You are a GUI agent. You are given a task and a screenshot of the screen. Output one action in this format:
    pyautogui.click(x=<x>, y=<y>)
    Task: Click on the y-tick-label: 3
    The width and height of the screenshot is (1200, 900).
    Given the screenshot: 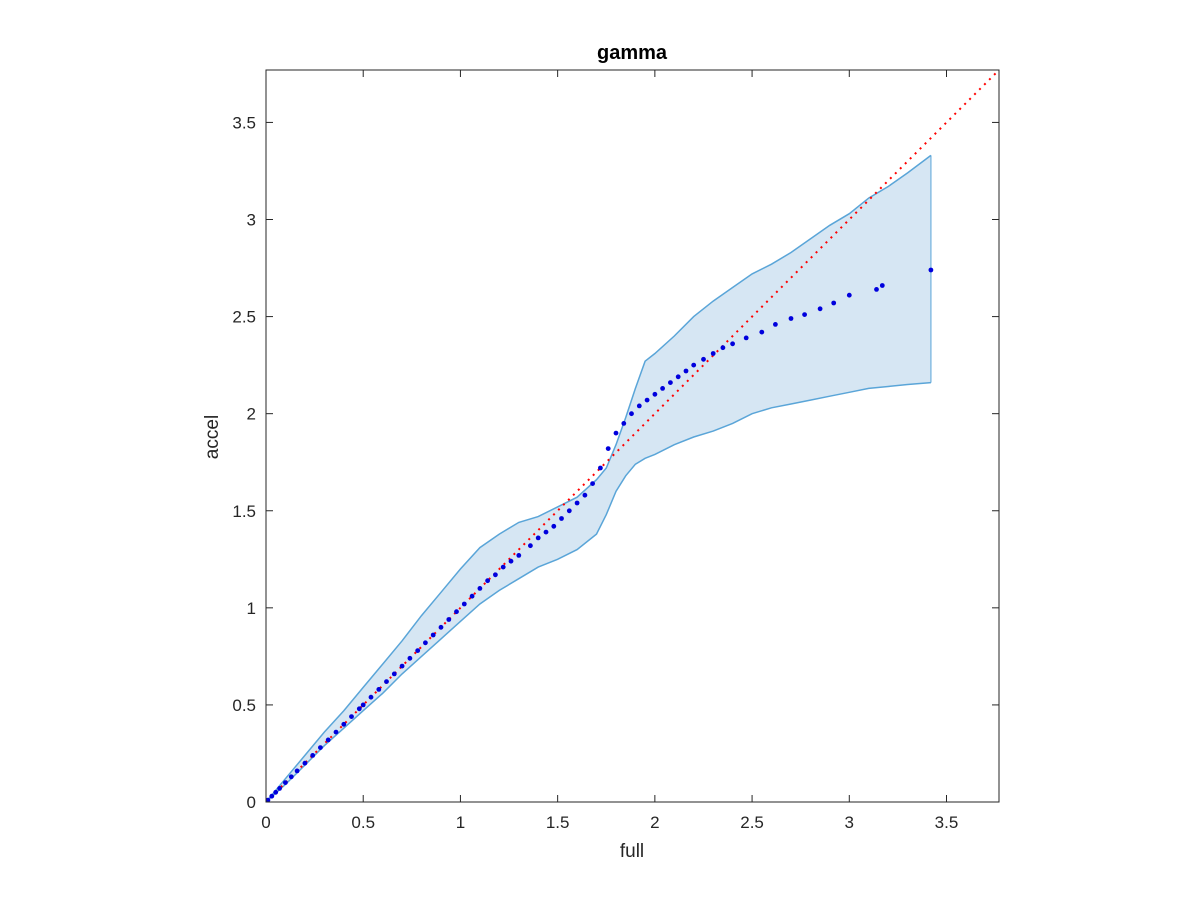 What is the action you would take?
    pyautogui.click(x=251, y=220)
    